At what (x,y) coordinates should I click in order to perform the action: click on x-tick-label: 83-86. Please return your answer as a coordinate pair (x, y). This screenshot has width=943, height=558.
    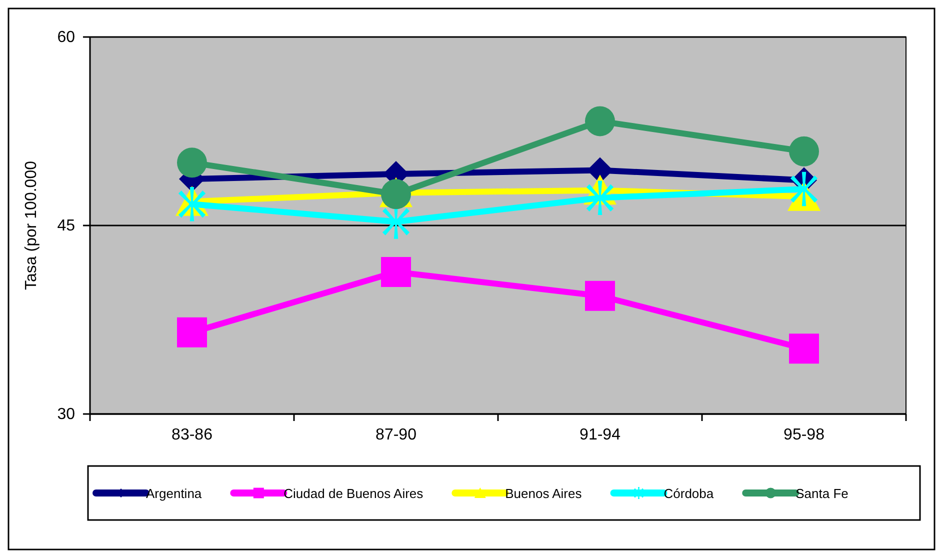
    Looking at the image, I should click on (192, 435).